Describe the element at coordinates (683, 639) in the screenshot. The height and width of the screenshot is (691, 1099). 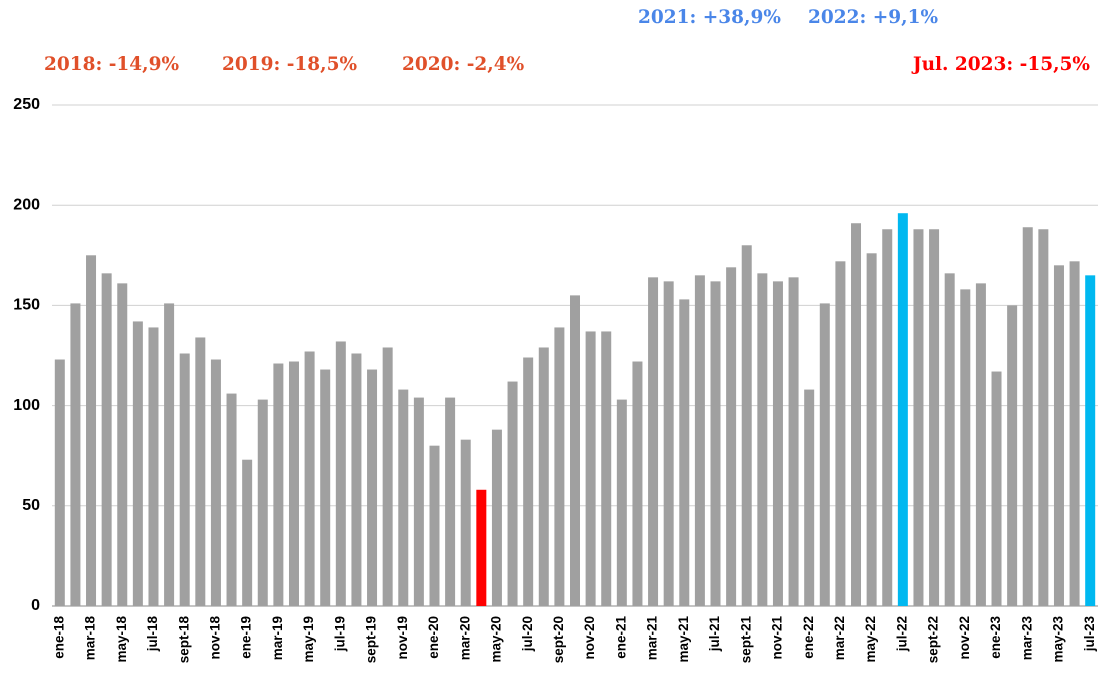
I see `x-tick-label: may-21` at that location.